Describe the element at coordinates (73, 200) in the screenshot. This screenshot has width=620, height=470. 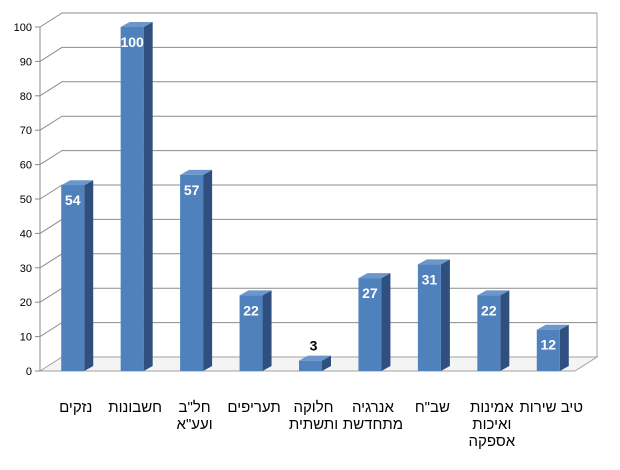
I see `data-label: 54` at that location.